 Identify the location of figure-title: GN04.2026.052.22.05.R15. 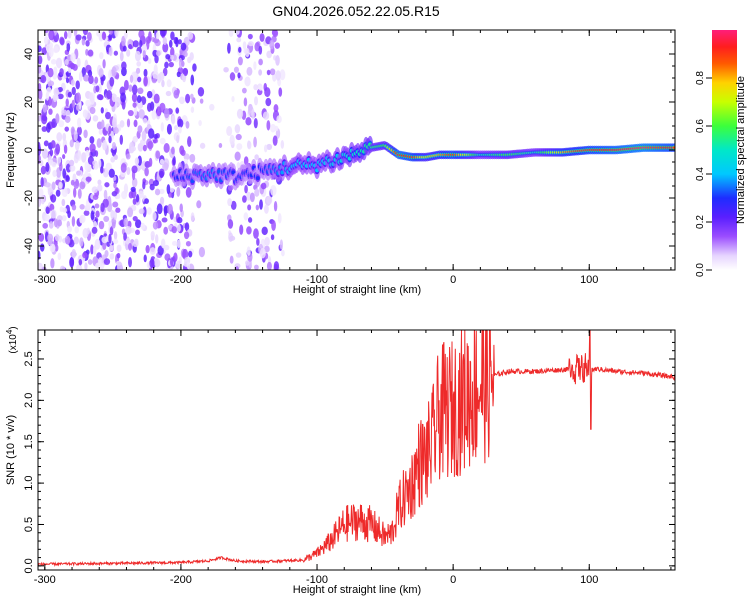
(356, 11).